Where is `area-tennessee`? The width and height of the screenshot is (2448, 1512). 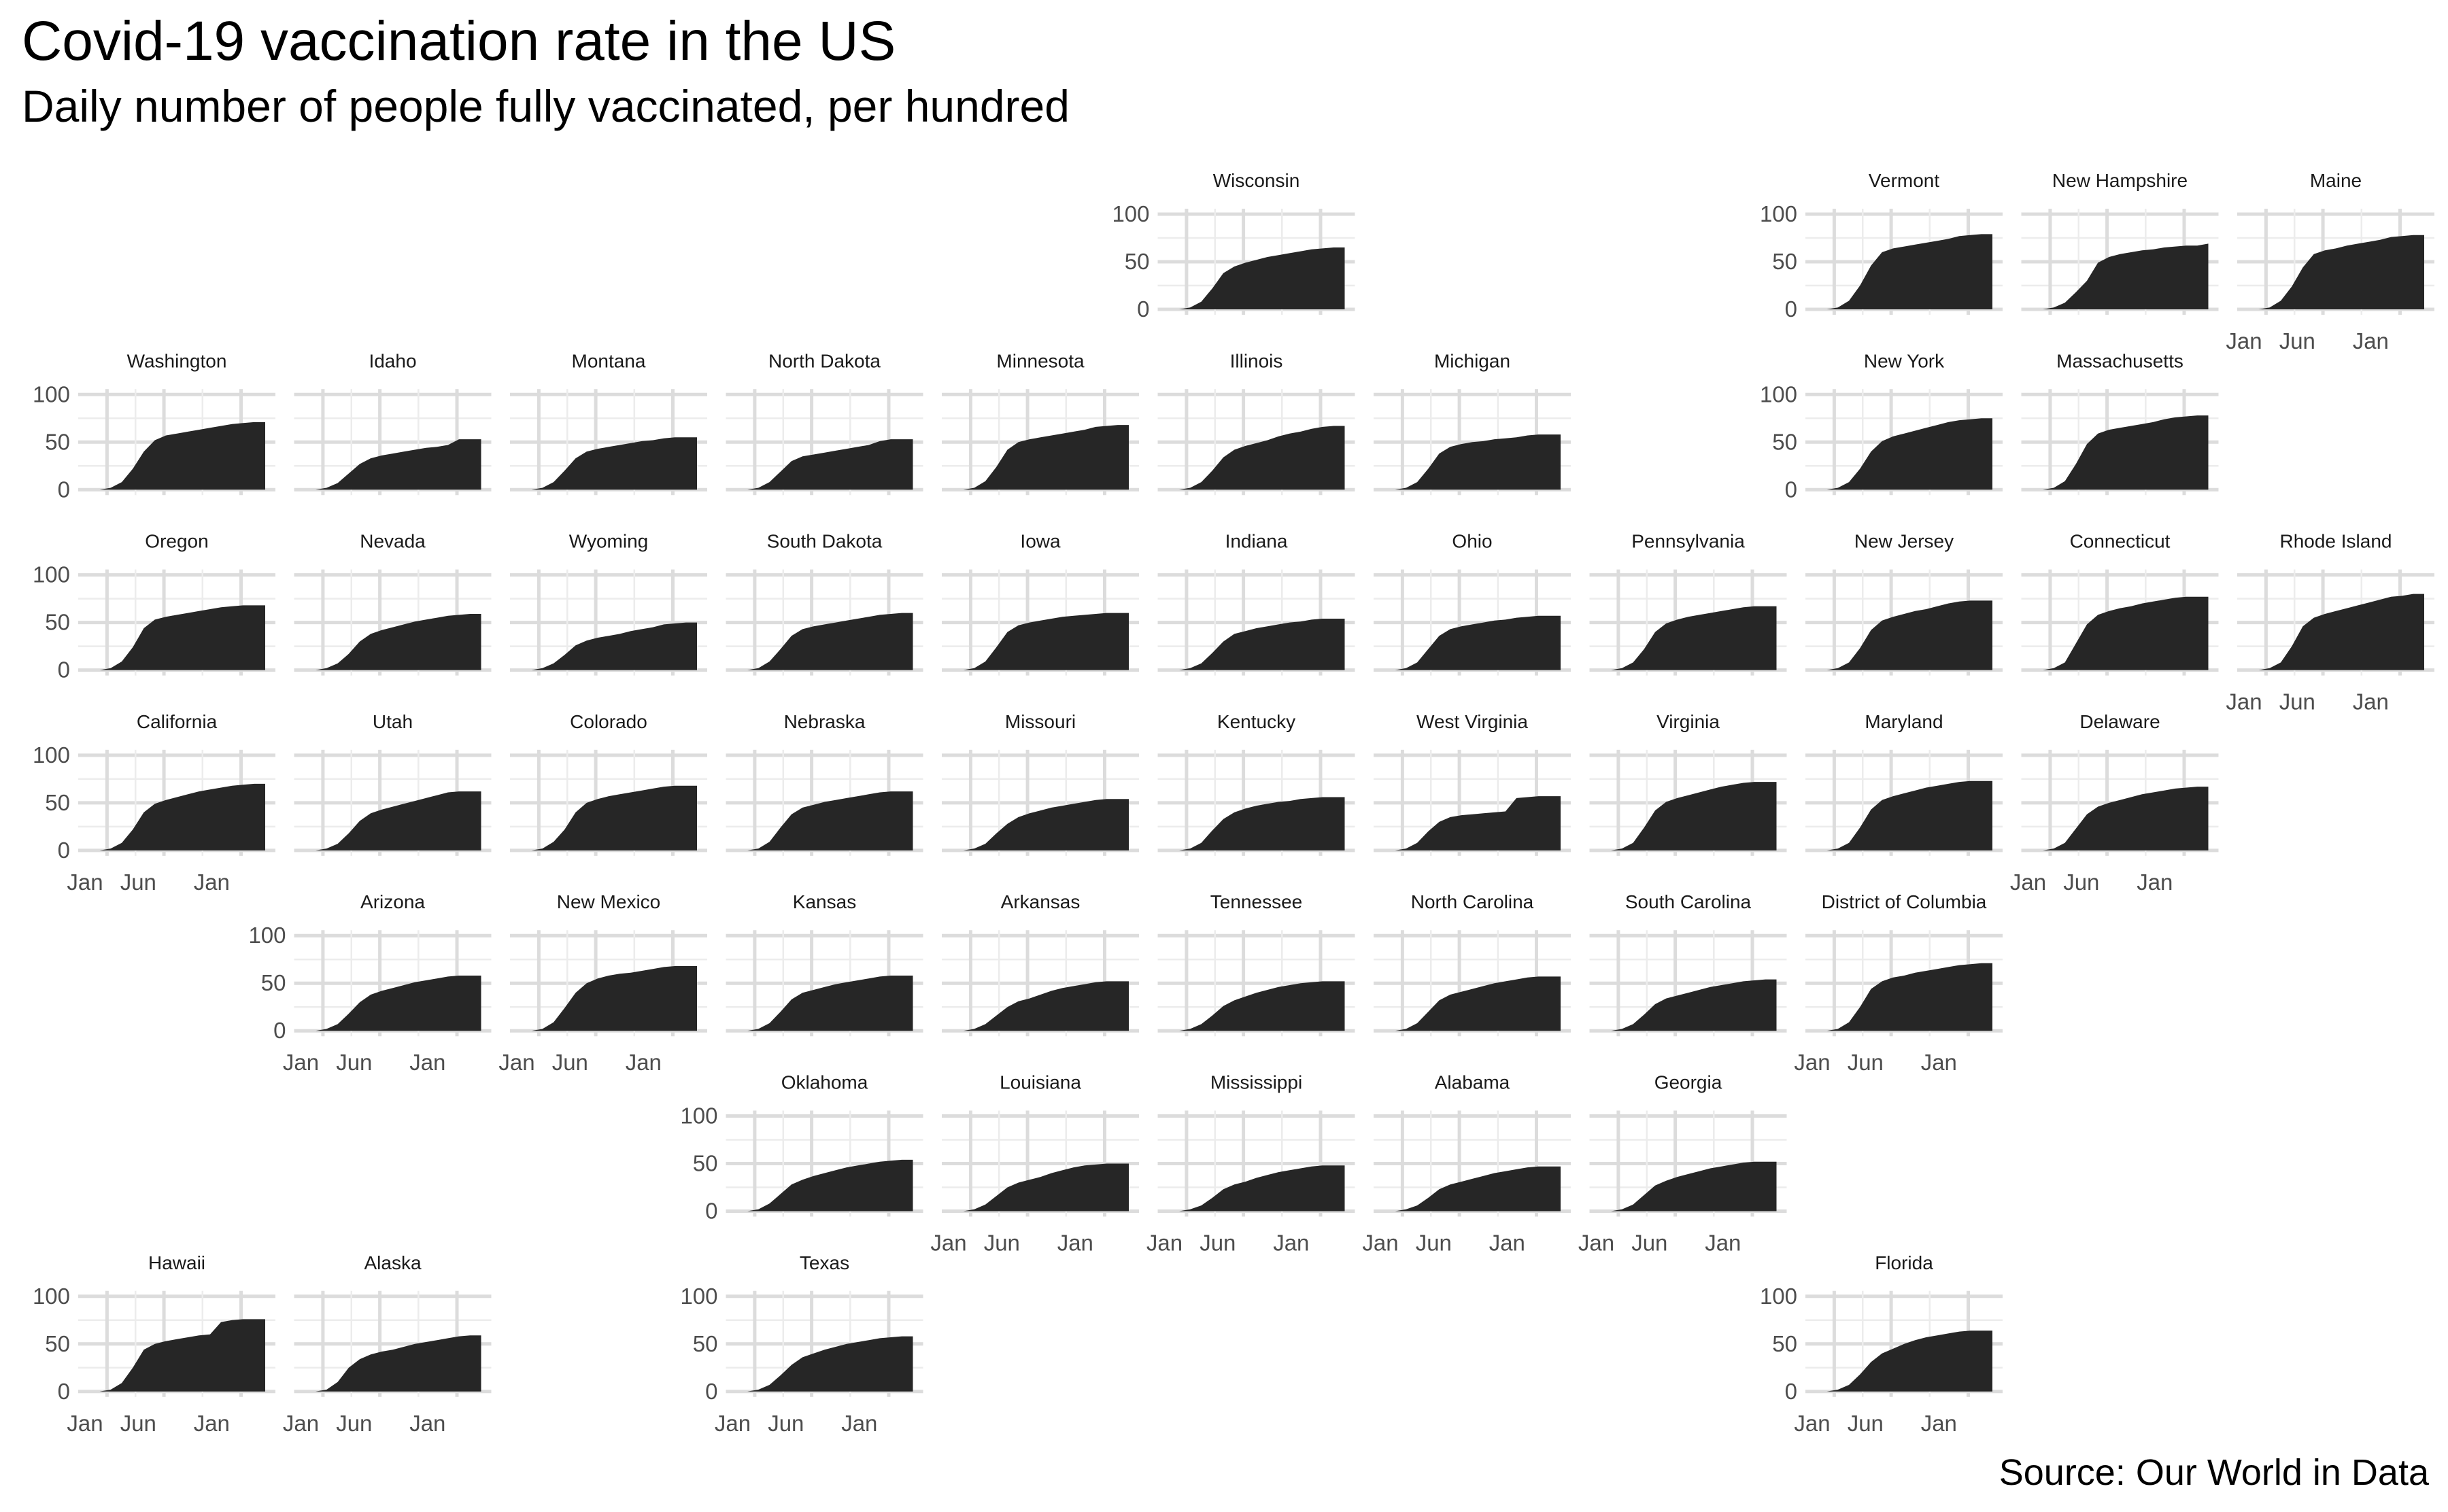
area-tennessee is located at coordinates (1262, 1006).